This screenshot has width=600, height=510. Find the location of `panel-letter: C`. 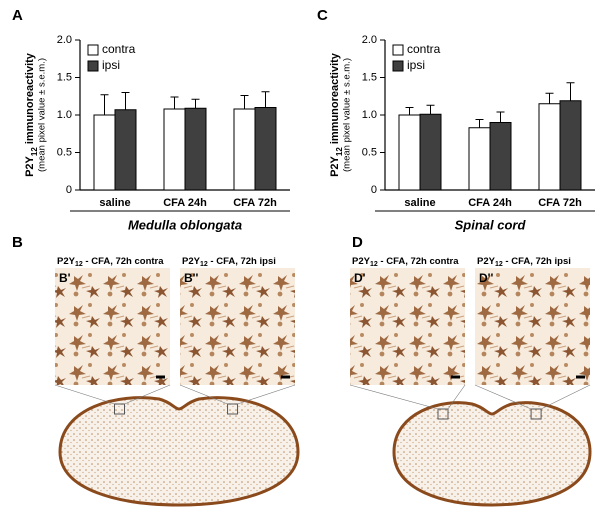

panel-letter: C is located at coordinates (322, 15).